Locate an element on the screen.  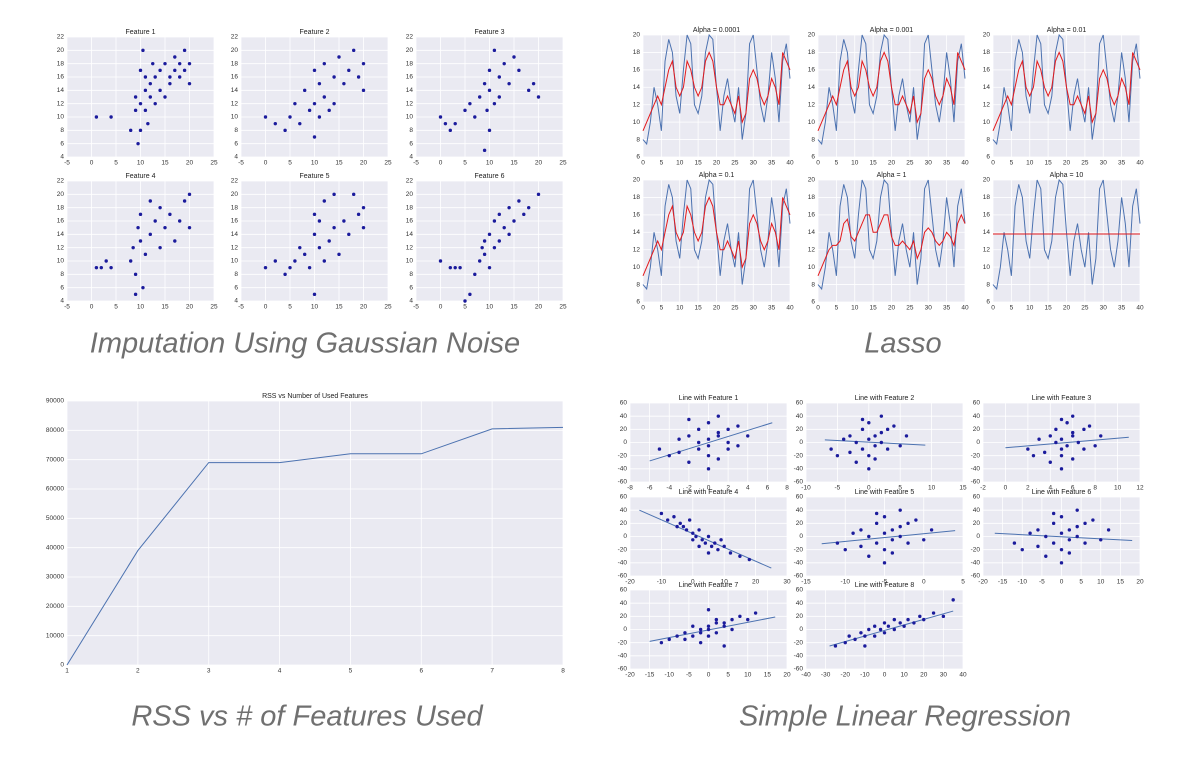
x-tick-label: 6 is located at coordinates (421, 671).